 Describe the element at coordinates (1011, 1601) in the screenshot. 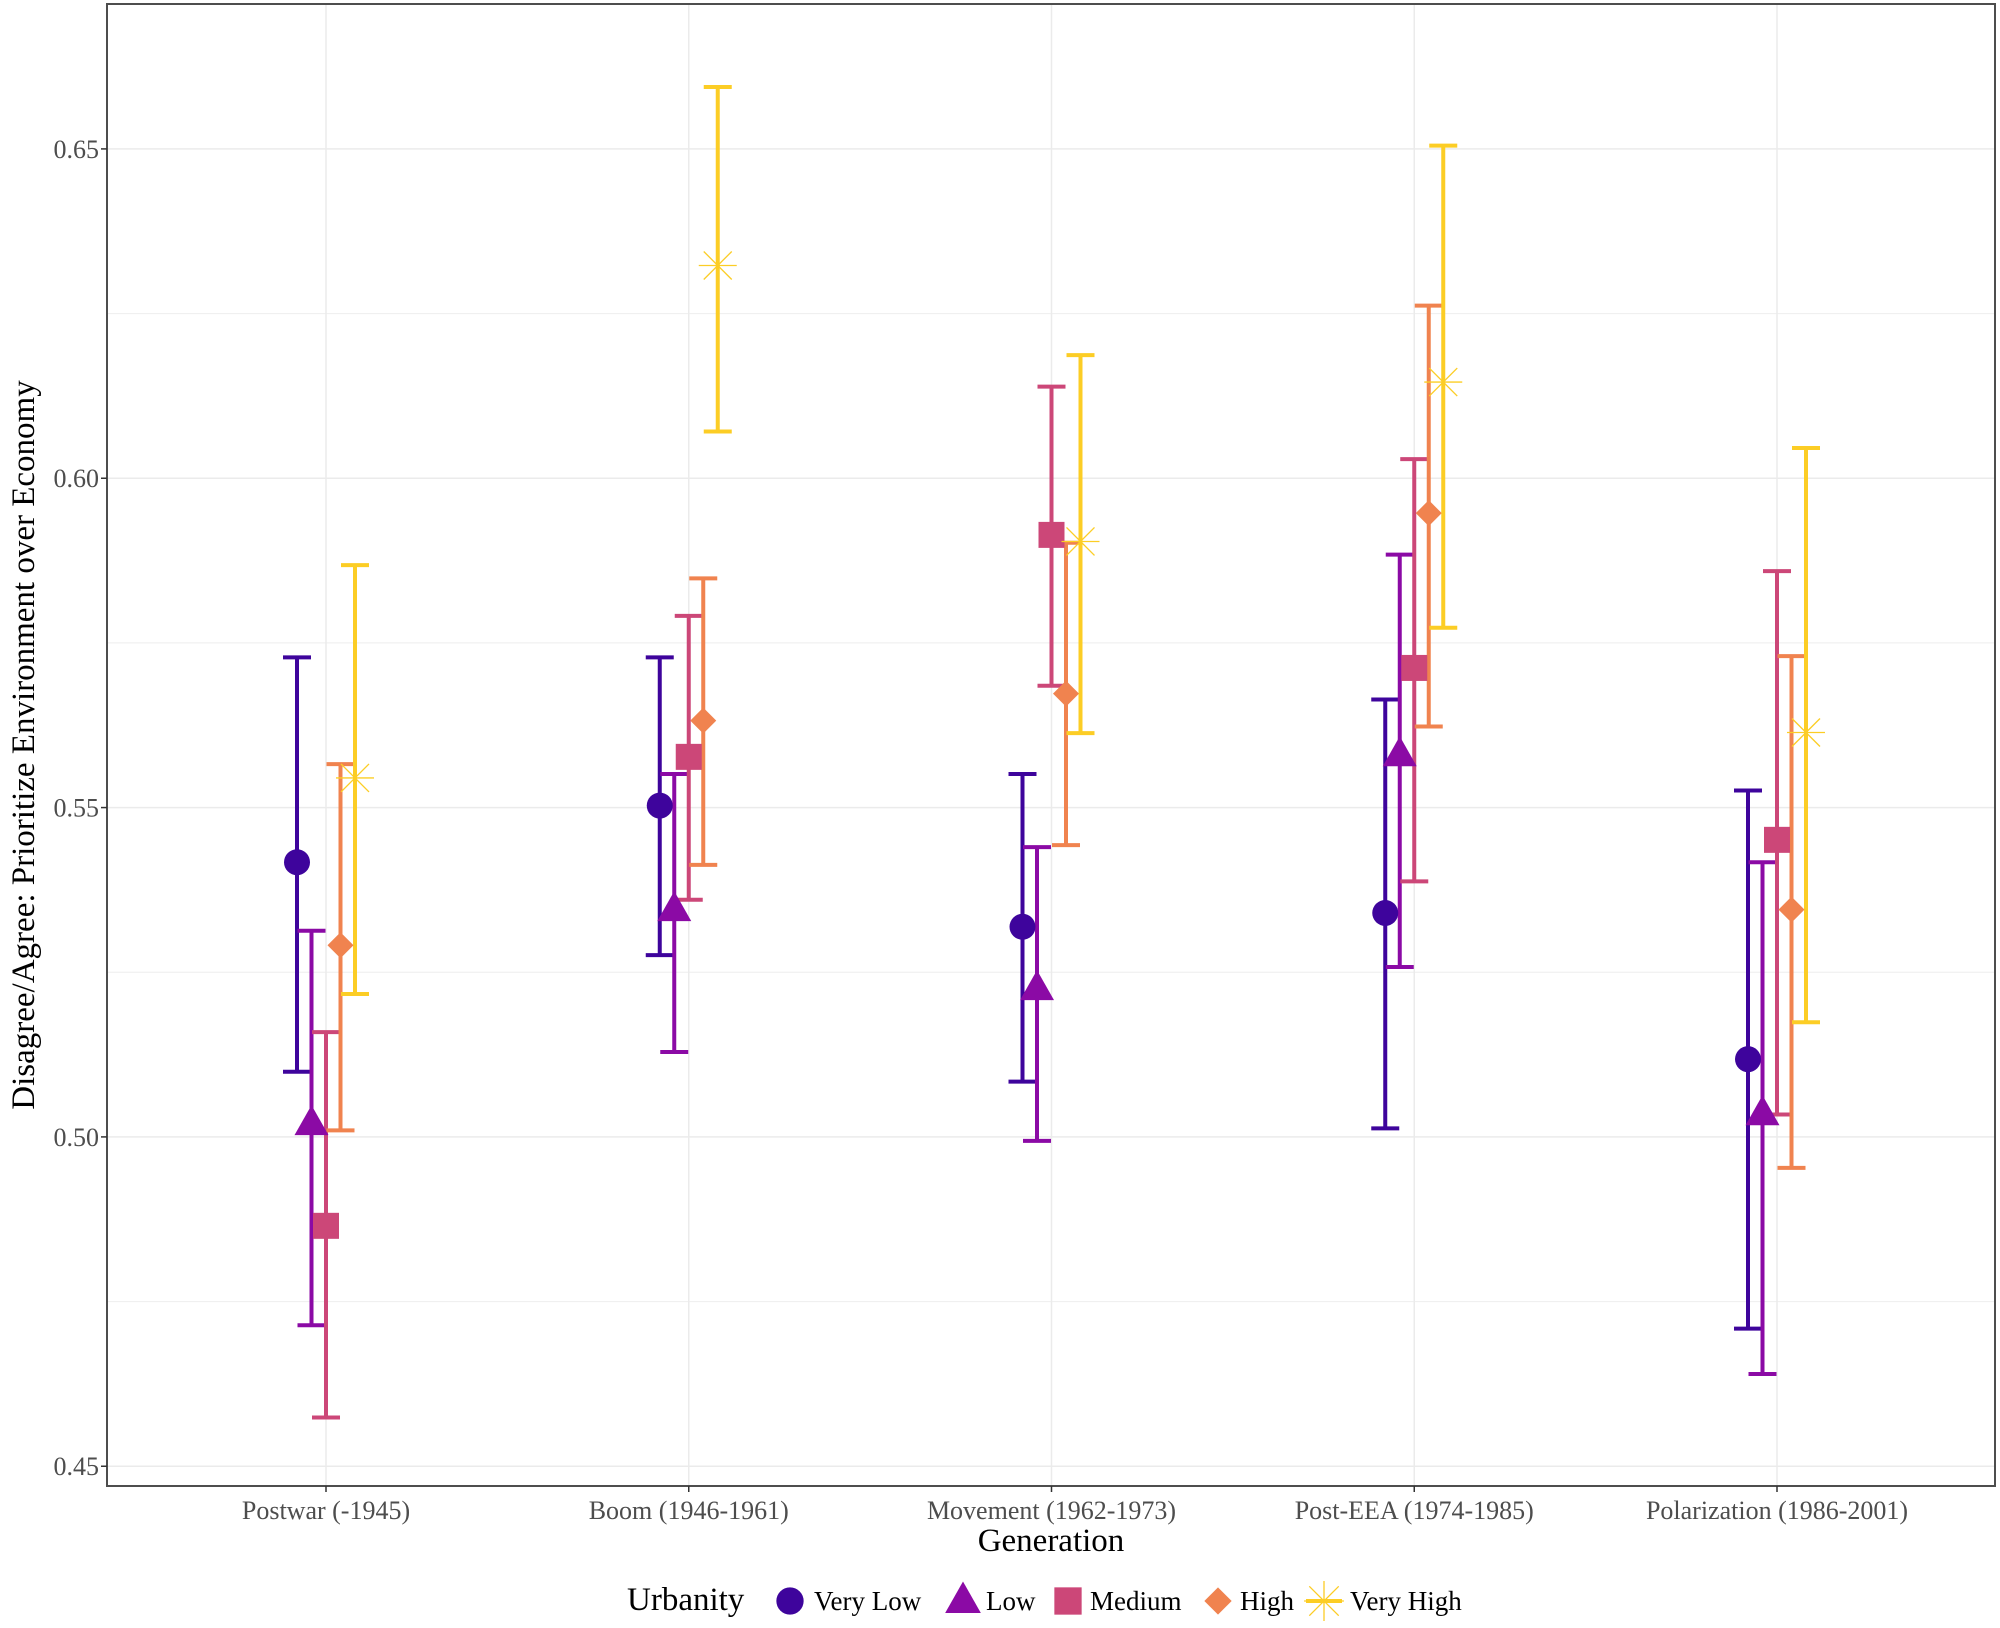

I see `legend-label: Low` at that location.